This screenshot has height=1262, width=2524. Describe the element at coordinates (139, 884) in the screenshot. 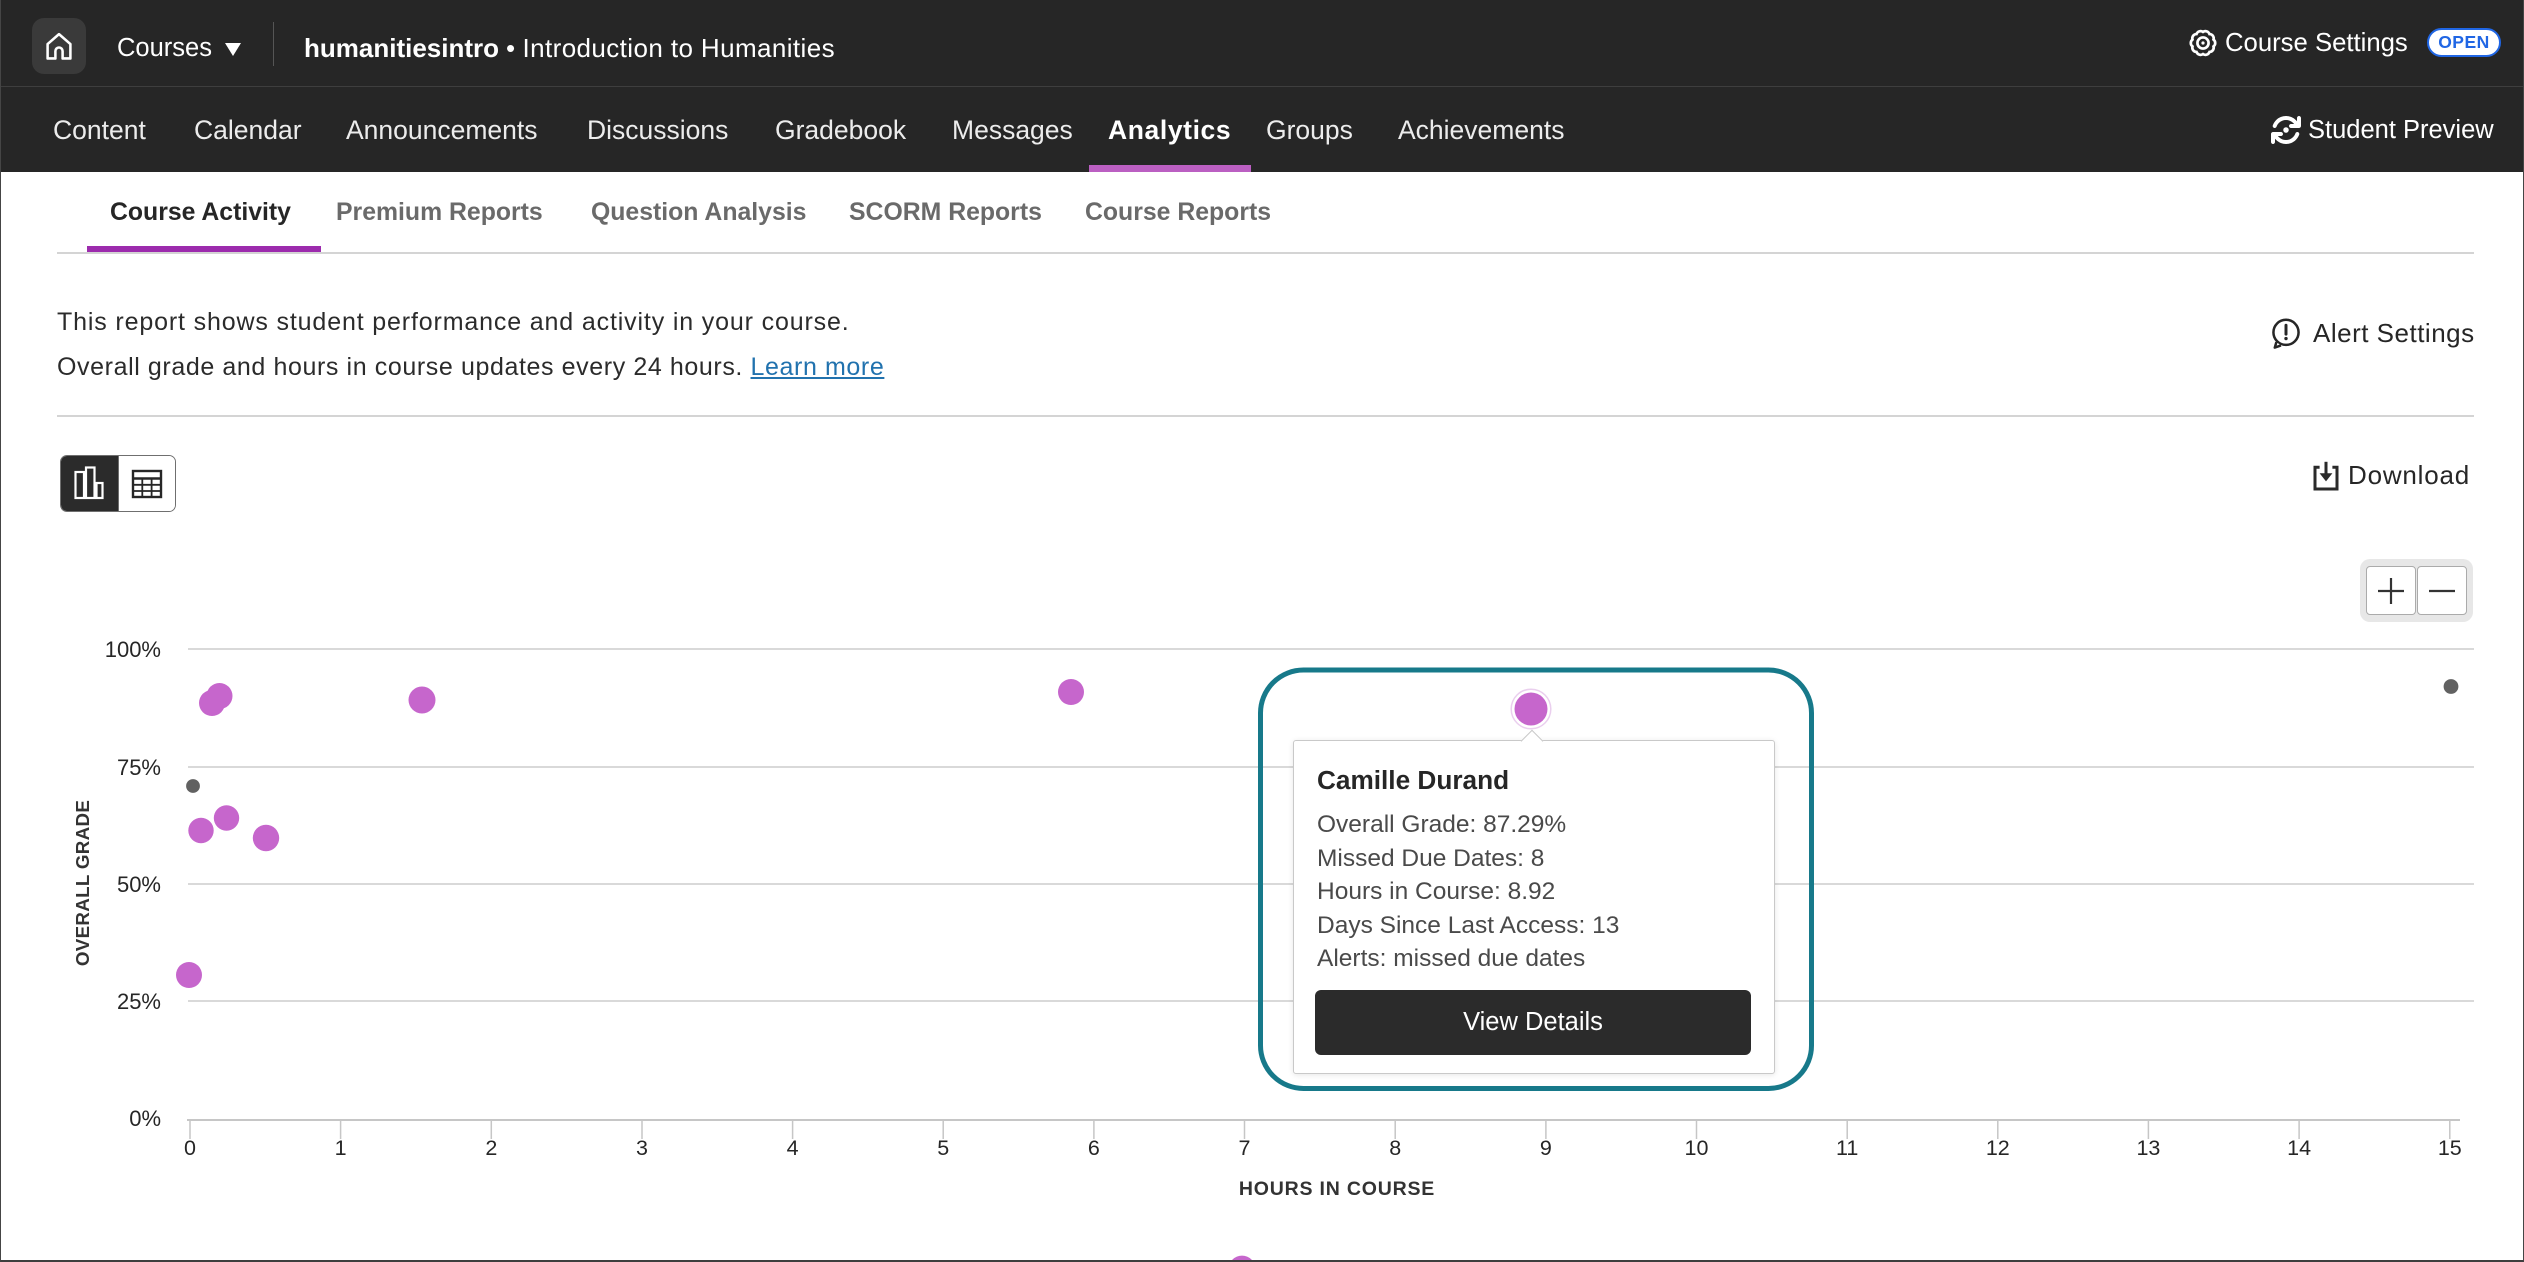

I see `svg-text: 50%` at that location.